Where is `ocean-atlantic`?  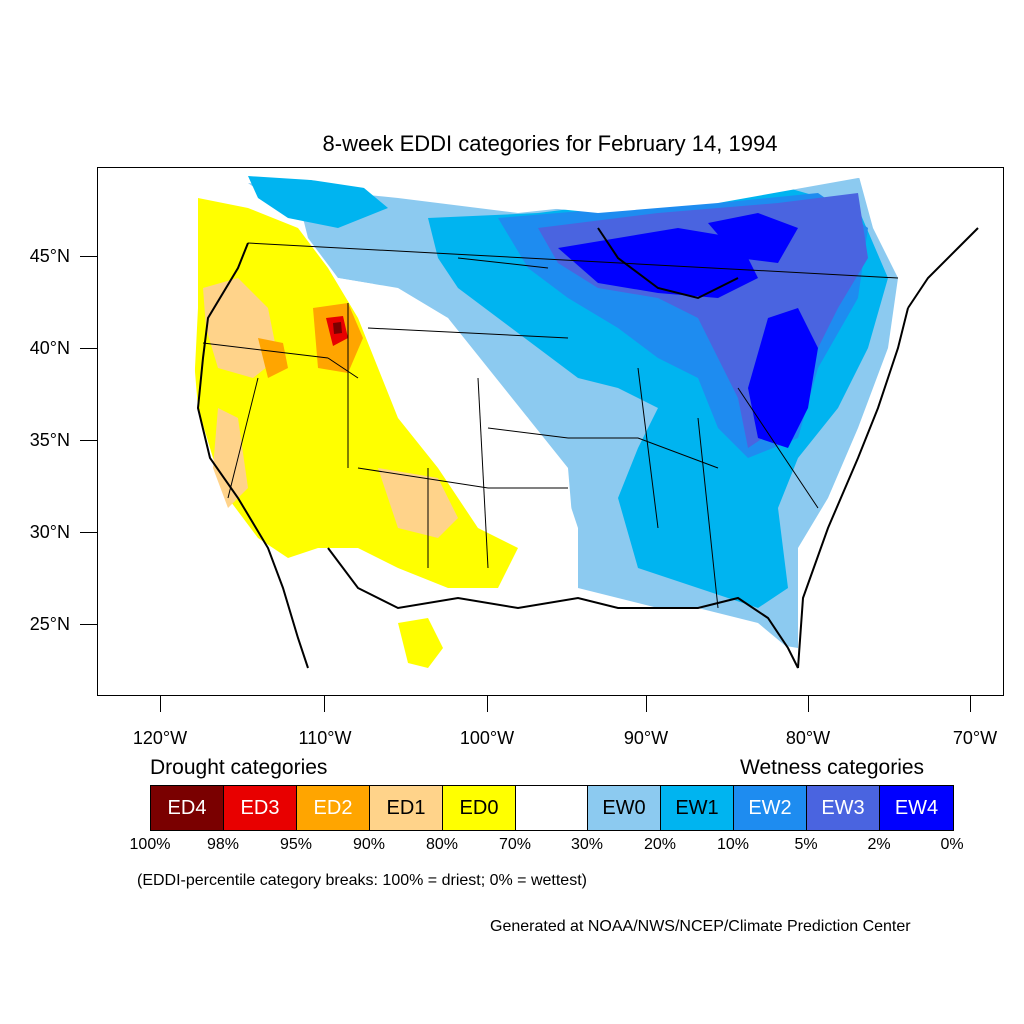
ocean-atlantic is located at coordinates (900, 481).